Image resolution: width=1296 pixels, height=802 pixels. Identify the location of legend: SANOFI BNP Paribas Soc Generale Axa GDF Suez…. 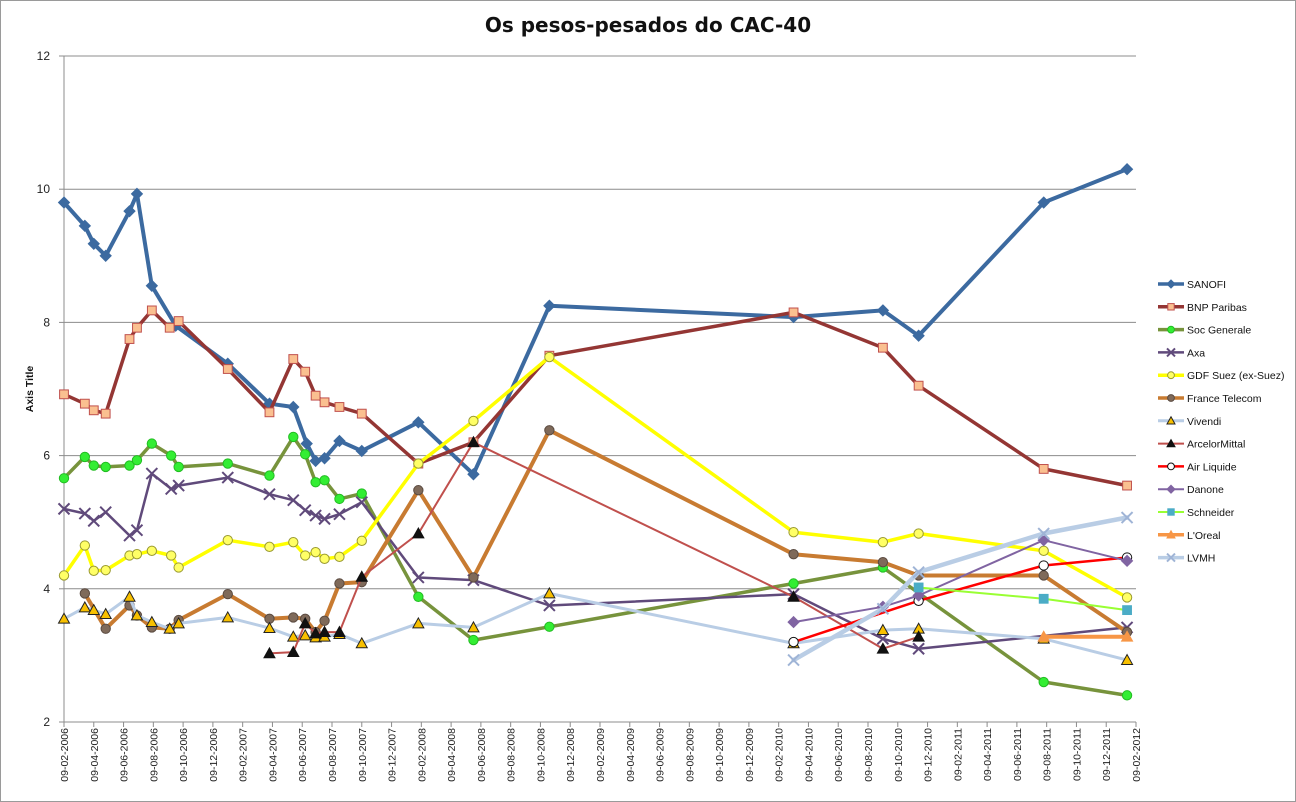
(1221, 422).